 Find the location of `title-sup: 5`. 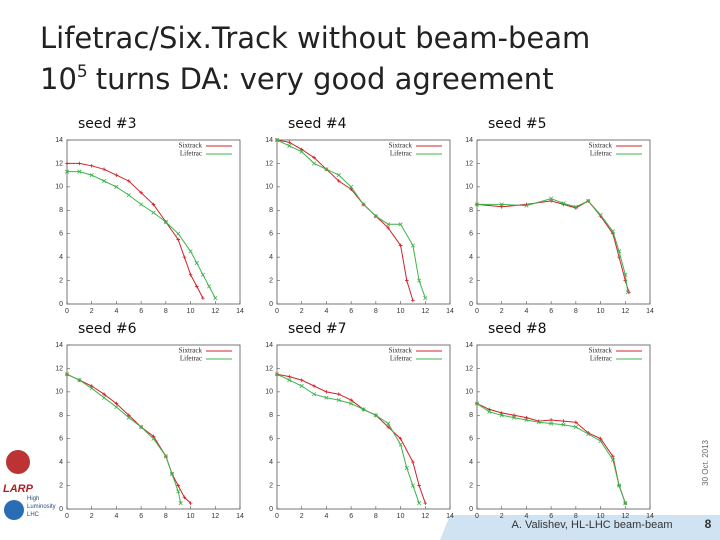

title-sup: 5 is located at coordinates (82, 72).